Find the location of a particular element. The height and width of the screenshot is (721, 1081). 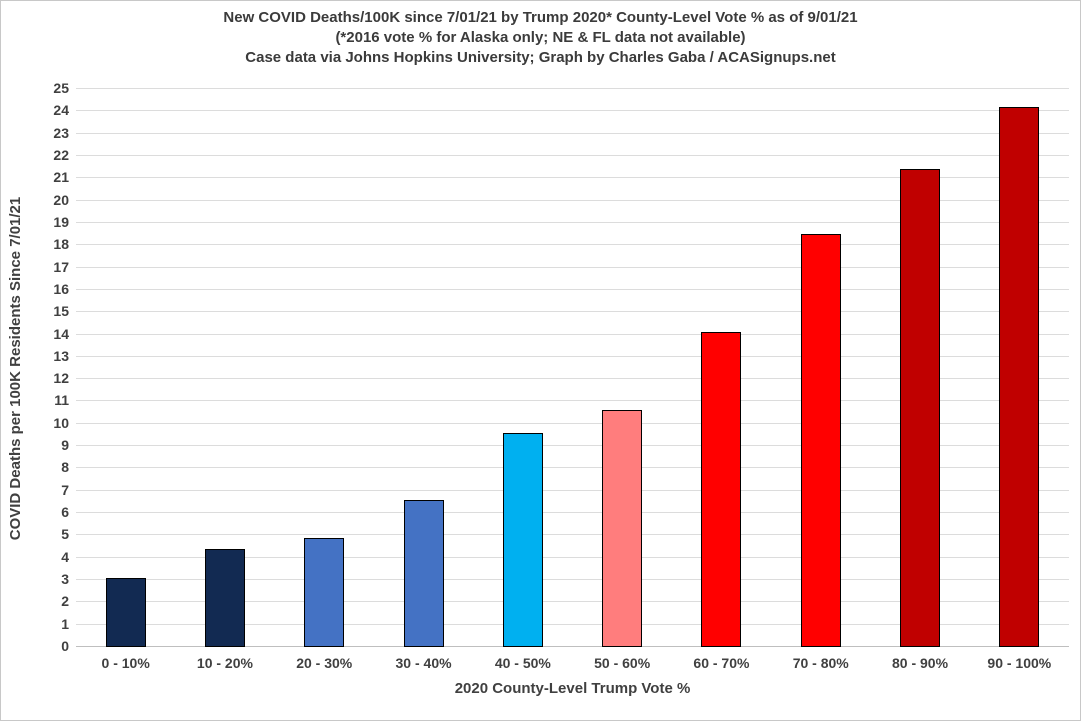

bar-80-90% is located at coordinates (920, 408).